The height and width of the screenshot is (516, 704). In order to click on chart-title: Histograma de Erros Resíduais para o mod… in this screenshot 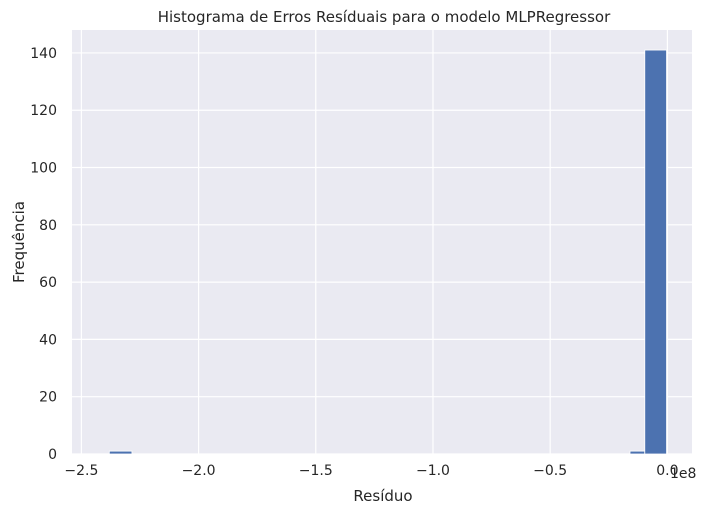, I will do `click(384, 17)`.